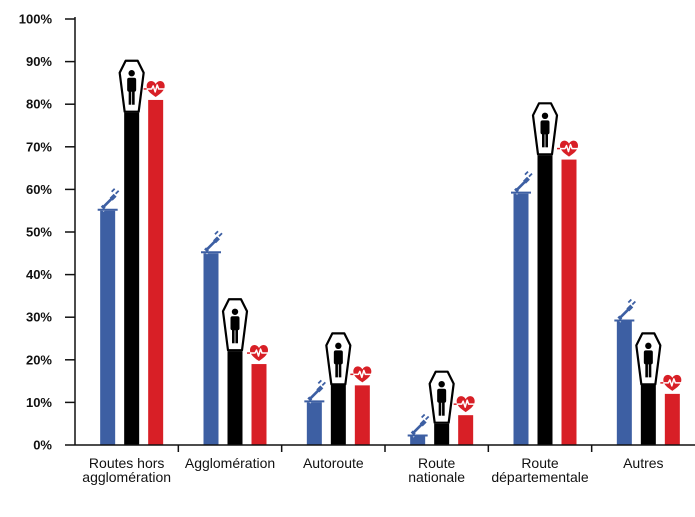 The height and width of the screenshot is (517, 695). What do you see at coordinates (126, 463) in the screenshot?
I see `x-tick-label: Routes hors` at bounding box center [126, 463].